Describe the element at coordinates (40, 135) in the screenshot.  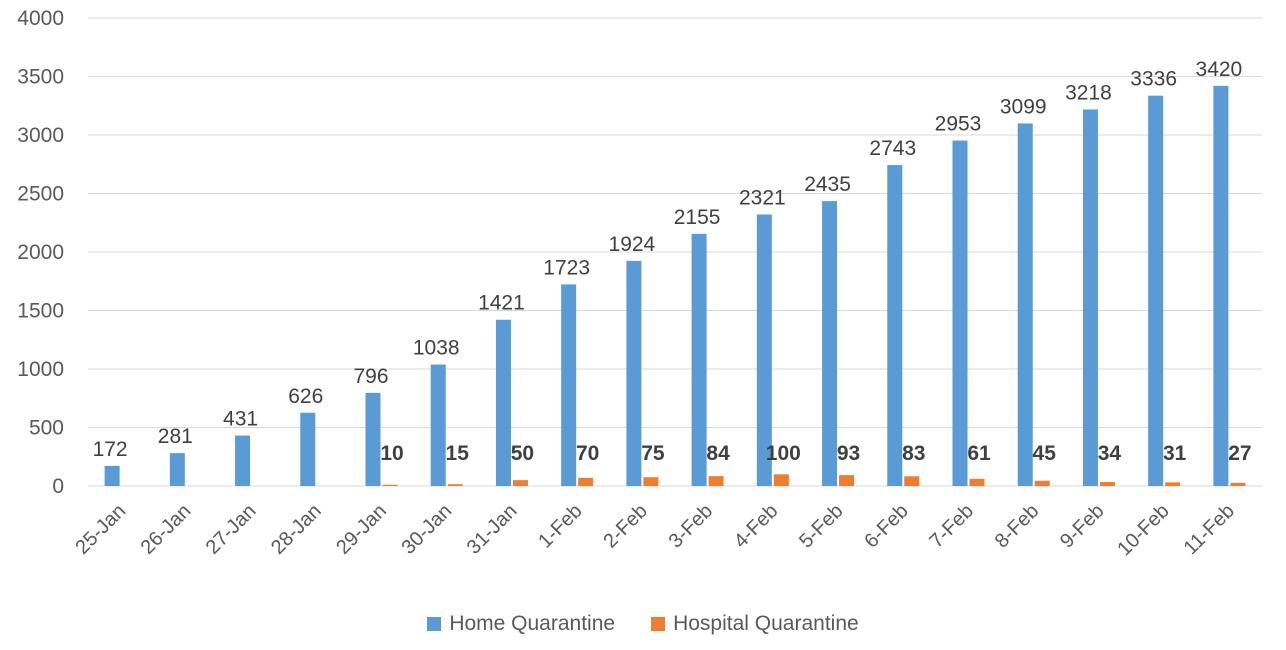
I see `y-tick-label: 3000` at that location.